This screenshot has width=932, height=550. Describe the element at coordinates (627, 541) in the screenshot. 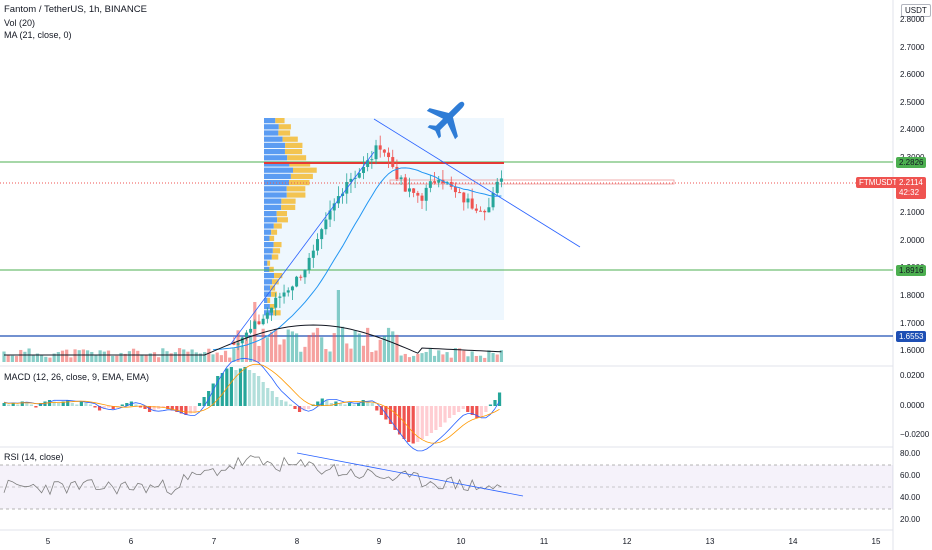

I see `time-tick-label: 12` at that location.